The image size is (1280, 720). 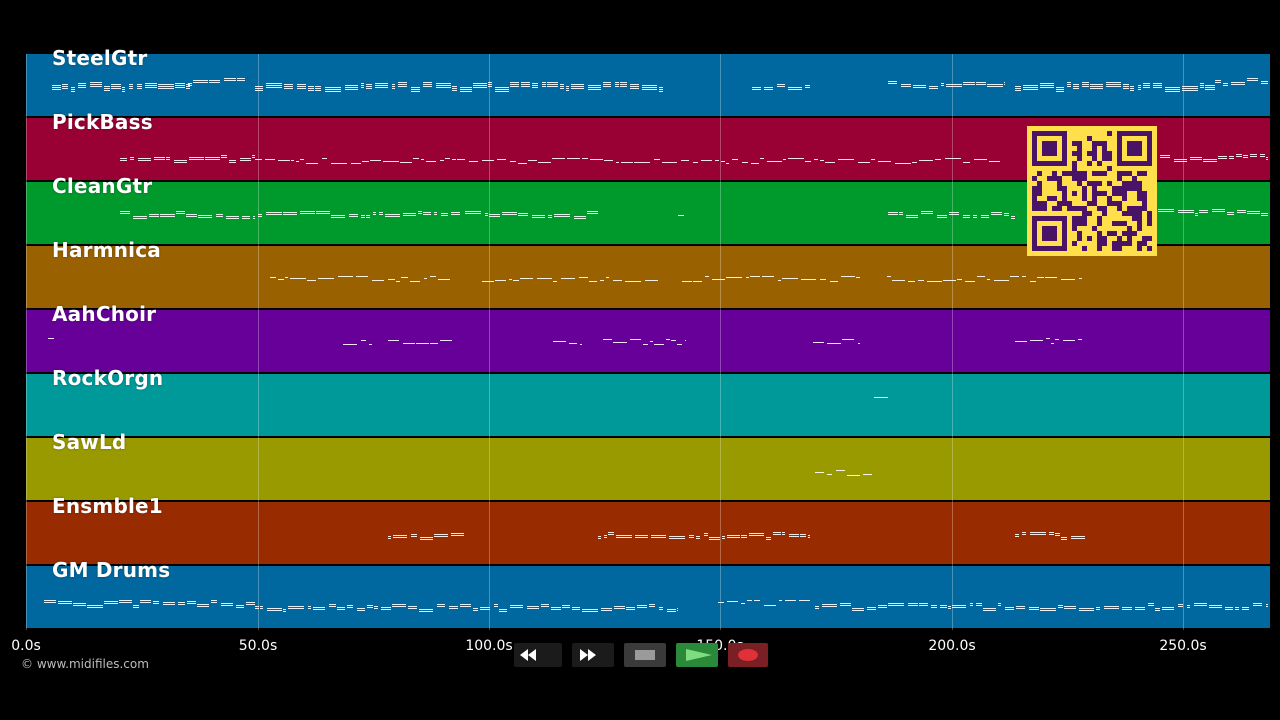 What do you see at coordinates (952, 646) in the screenshot?
I see `time-tick-label: 200.0s` at bounding box center [952, 646].